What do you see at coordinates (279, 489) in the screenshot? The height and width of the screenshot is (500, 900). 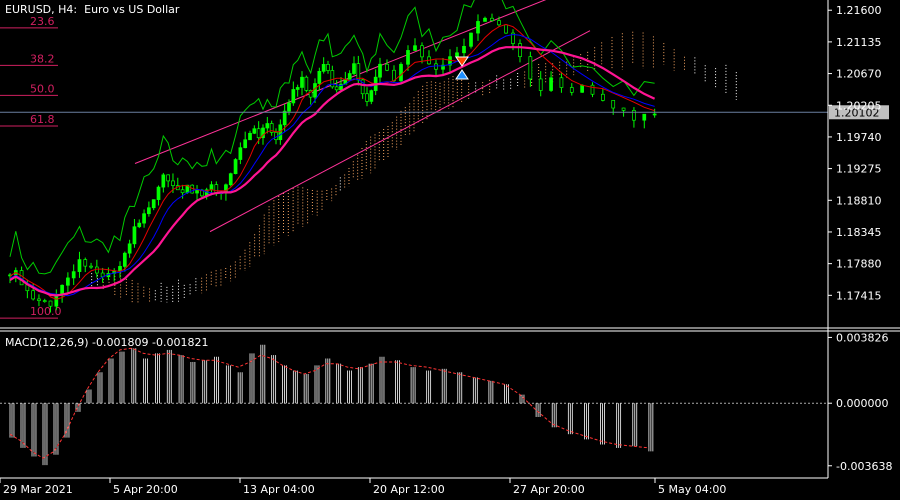 I see `time-tick-label: 13 Apr 04:00` at bounding box center [279, 489].